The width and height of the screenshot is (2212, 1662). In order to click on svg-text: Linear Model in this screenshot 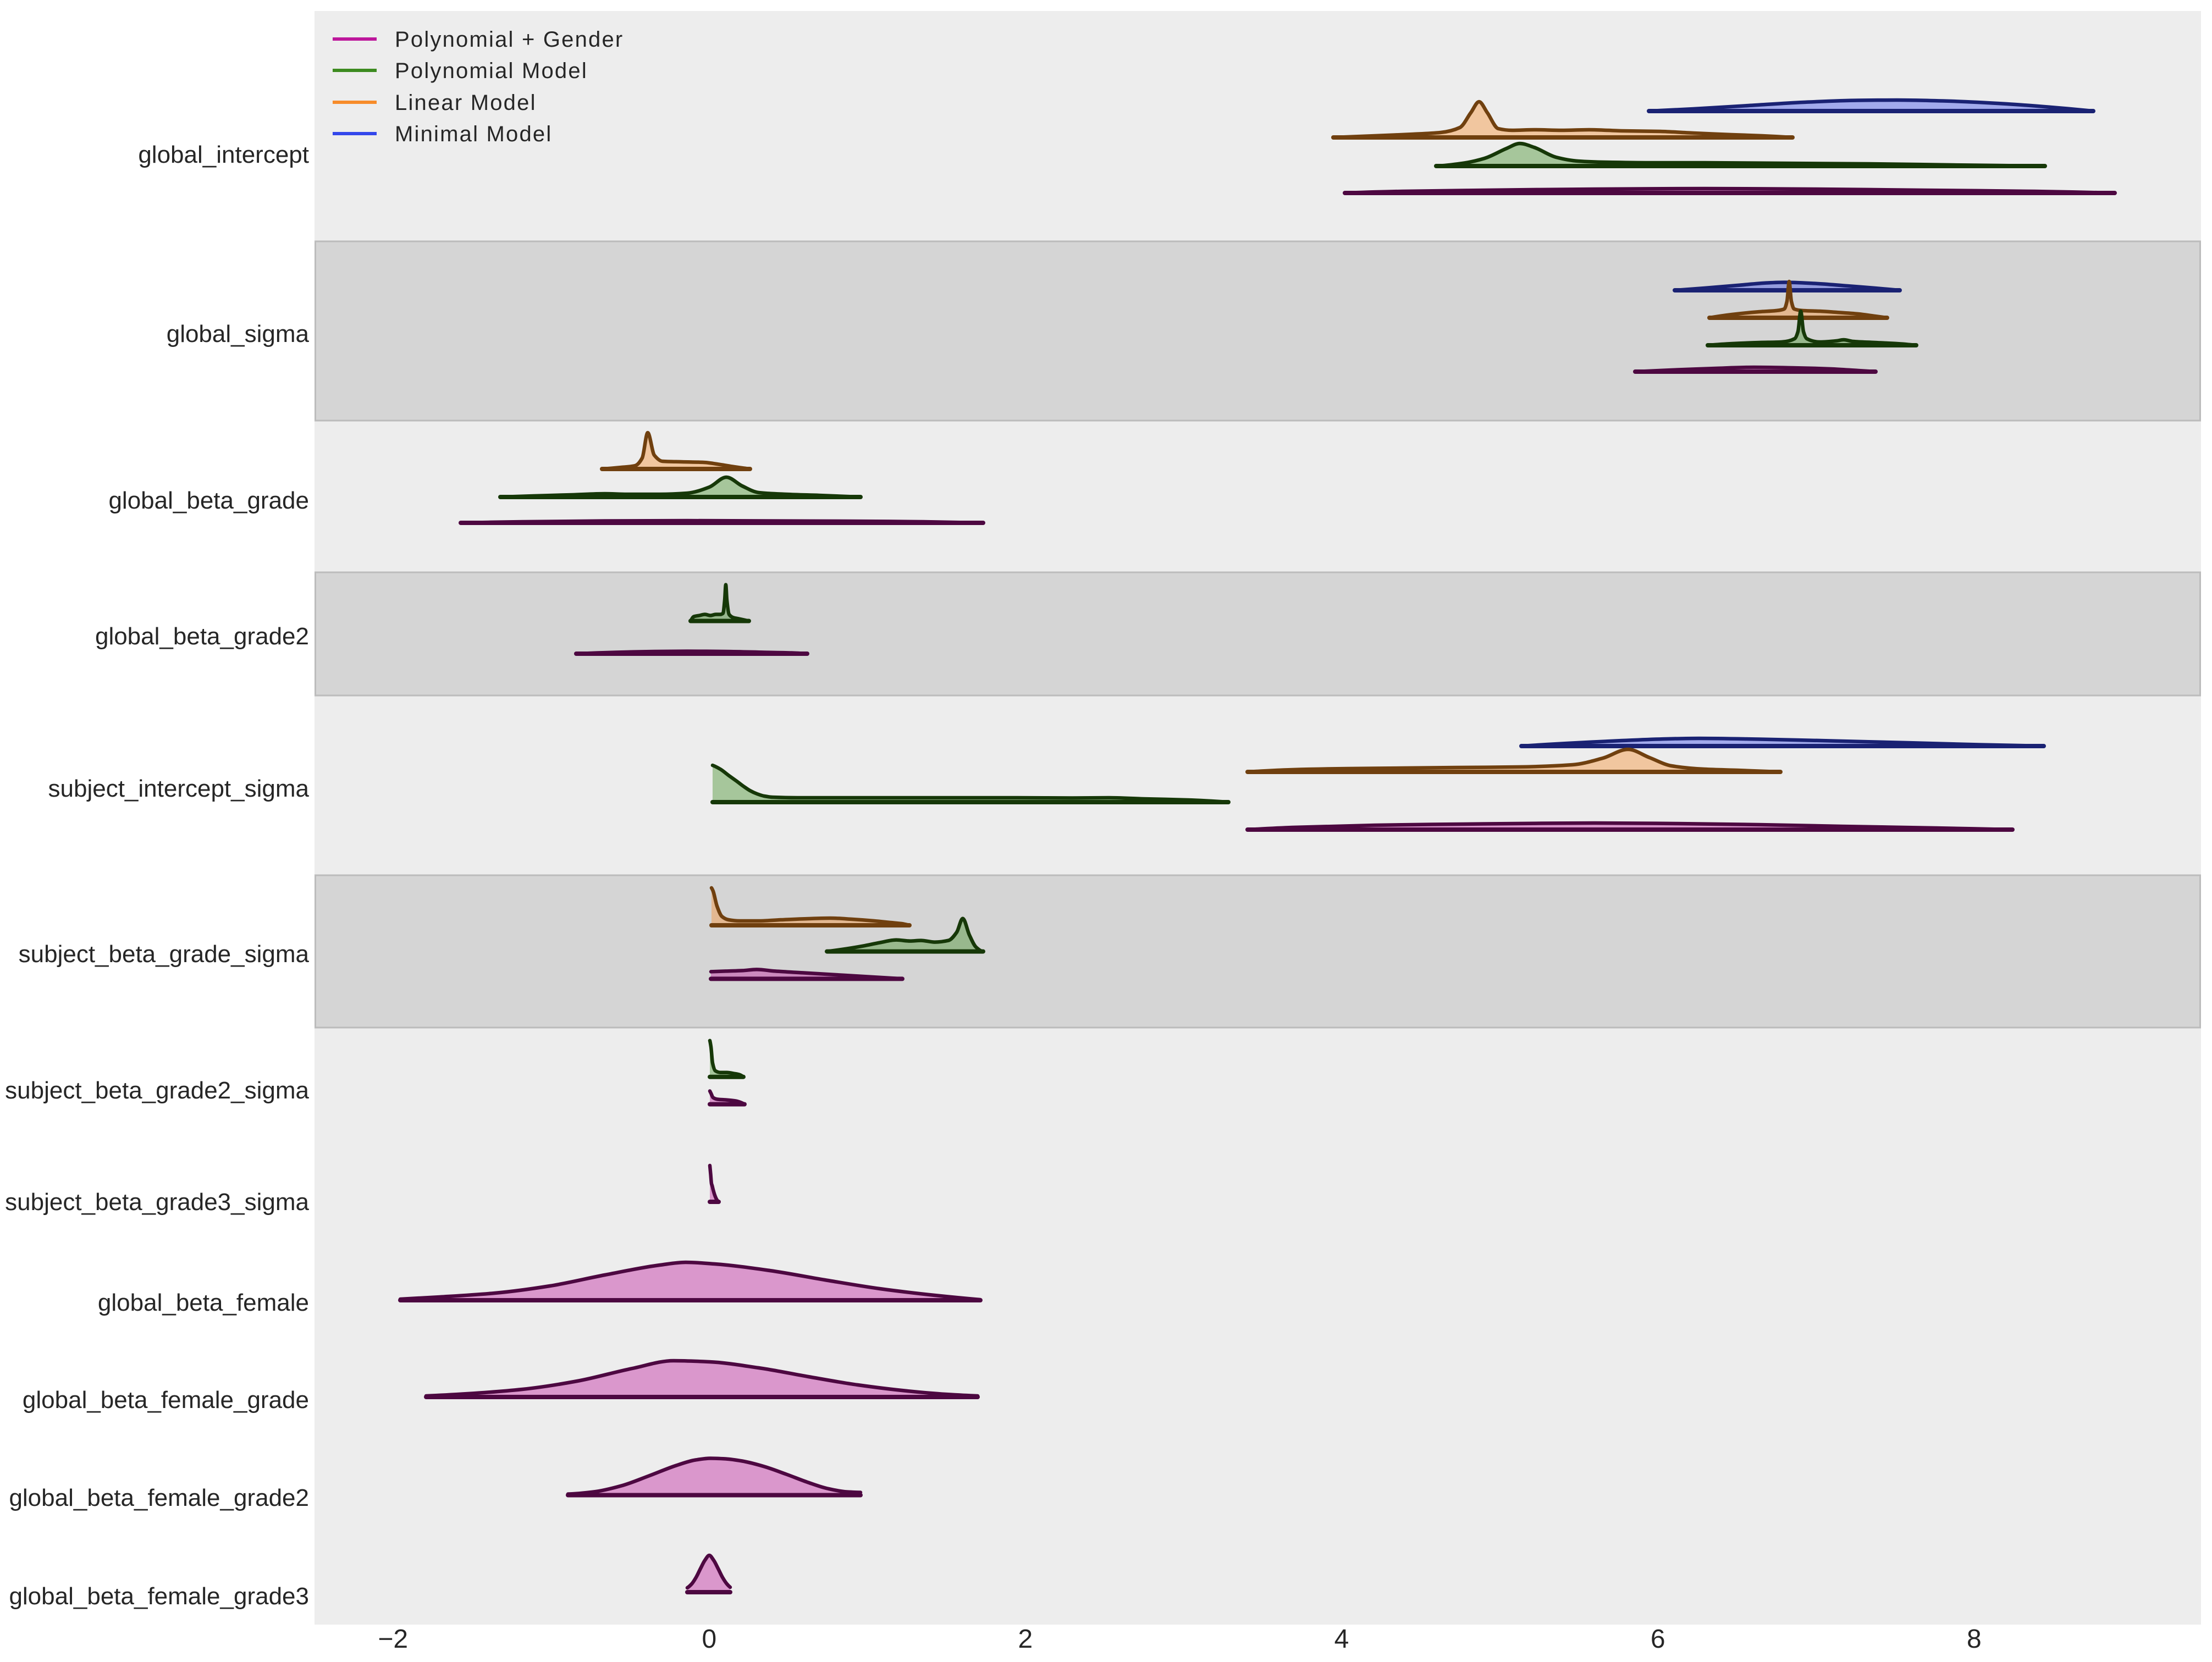, I will do `click(466, 103)`.